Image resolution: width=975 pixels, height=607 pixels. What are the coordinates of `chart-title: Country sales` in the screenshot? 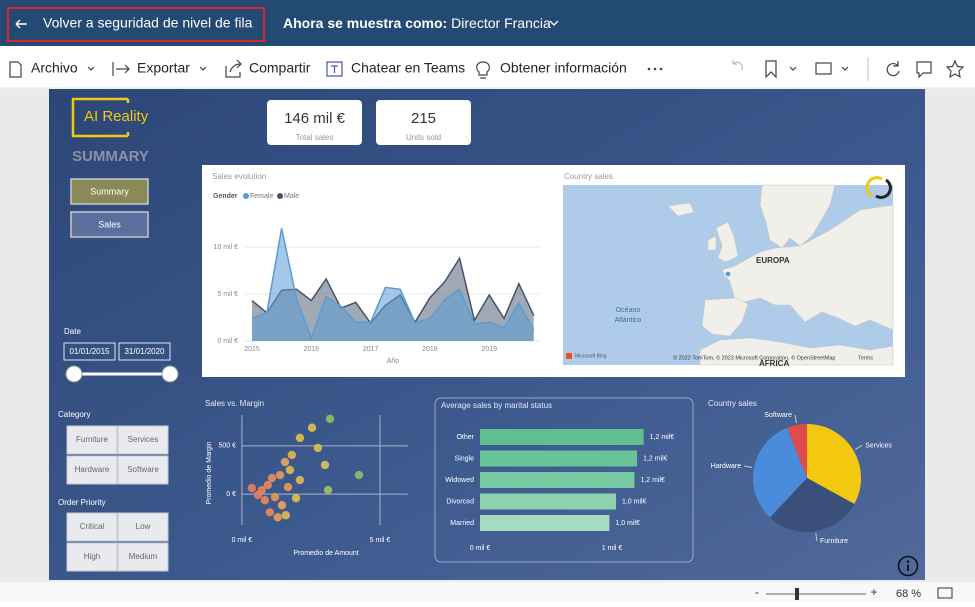 It's located at (732, 403).